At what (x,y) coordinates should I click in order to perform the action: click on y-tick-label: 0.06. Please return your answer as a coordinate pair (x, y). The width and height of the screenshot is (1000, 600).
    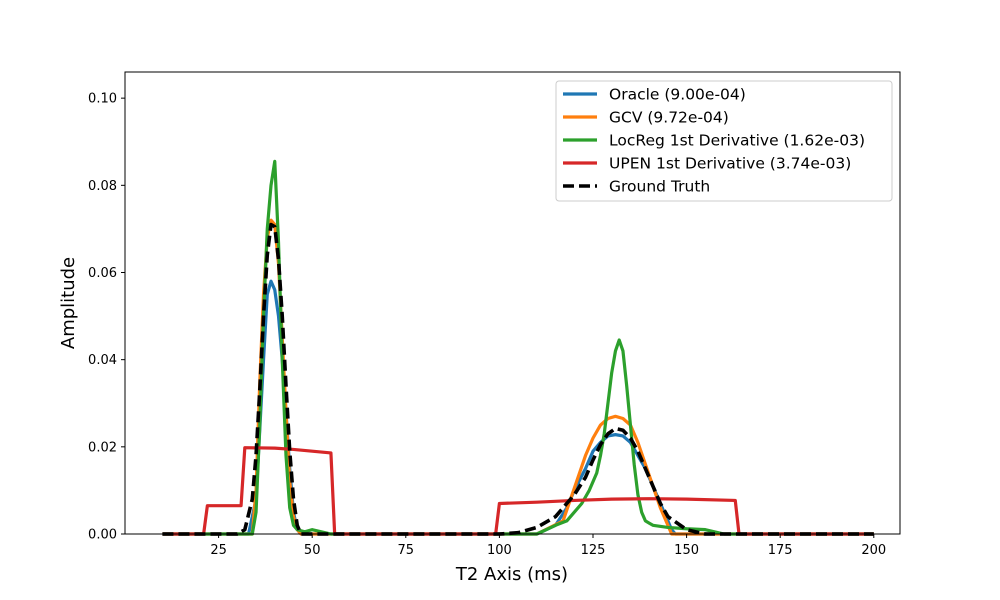
    Looking at the image, I should click on (102, 273).